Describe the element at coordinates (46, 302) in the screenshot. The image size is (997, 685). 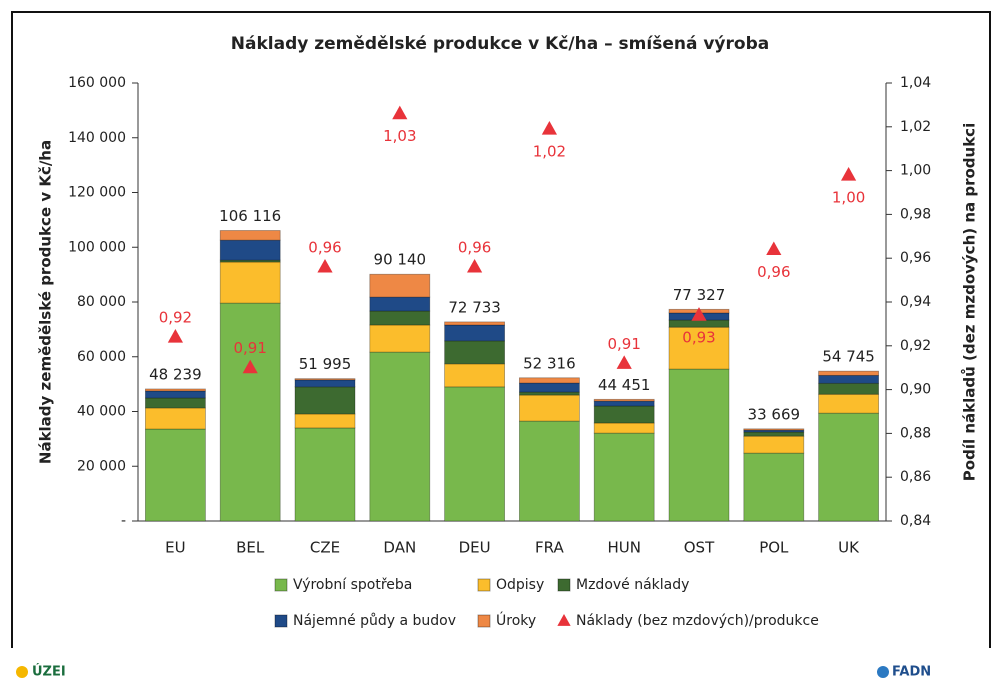
I see `y-axis-title: Náklady zemědělské produkce v Kč/ha` at that location.